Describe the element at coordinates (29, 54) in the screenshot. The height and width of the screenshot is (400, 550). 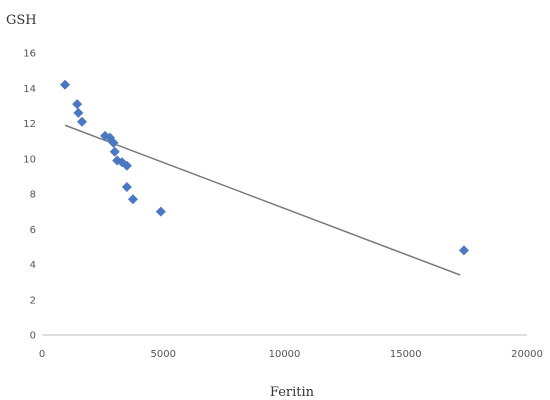
I see `y-tick-label: 16` at that location.